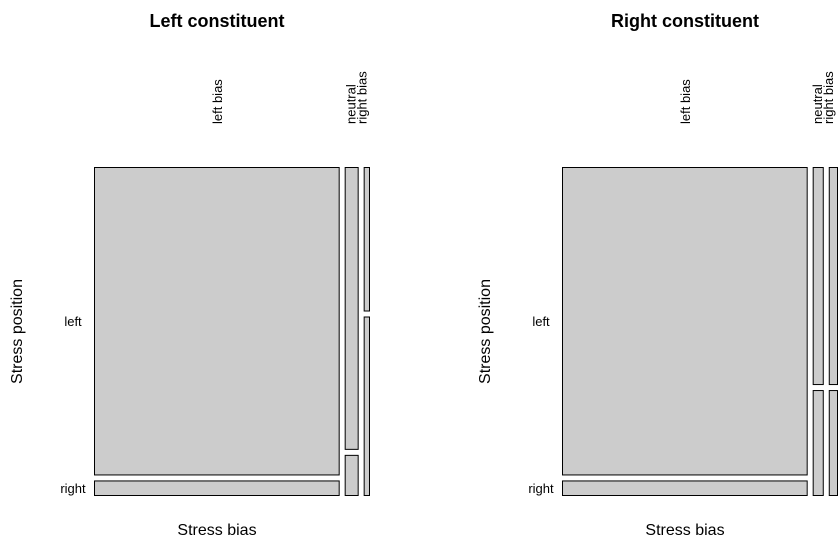 The width and height of the screenshot is (839, 542). Describe the element at coordinates (685, 21) in the screenshot. I see `panel-title: Right constituent` at that location.